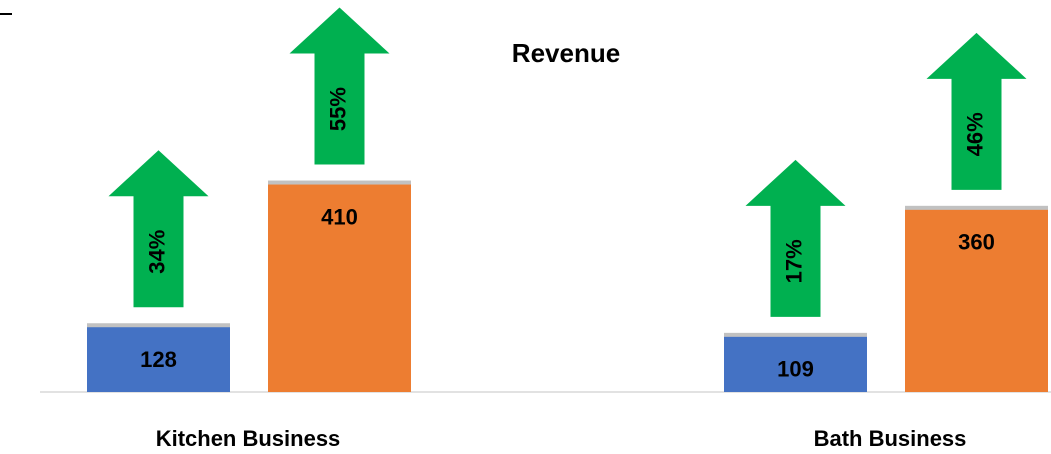  Describe the element at coordinates (337, 109) in the screenshot. I see `growth-label: 55%` at that location.